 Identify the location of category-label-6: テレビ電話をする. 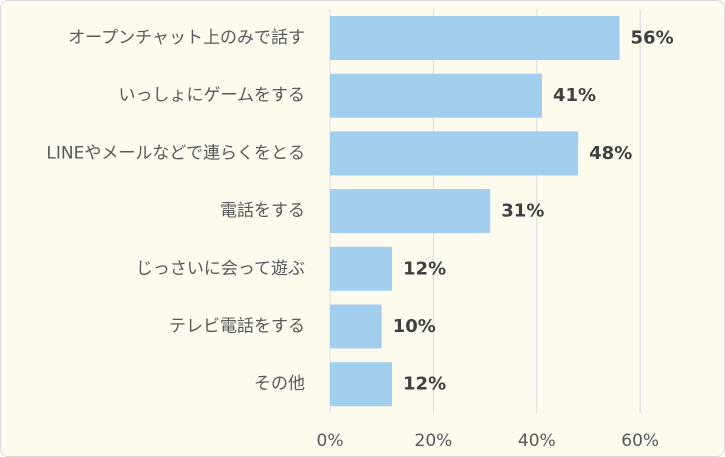
(237, 327).